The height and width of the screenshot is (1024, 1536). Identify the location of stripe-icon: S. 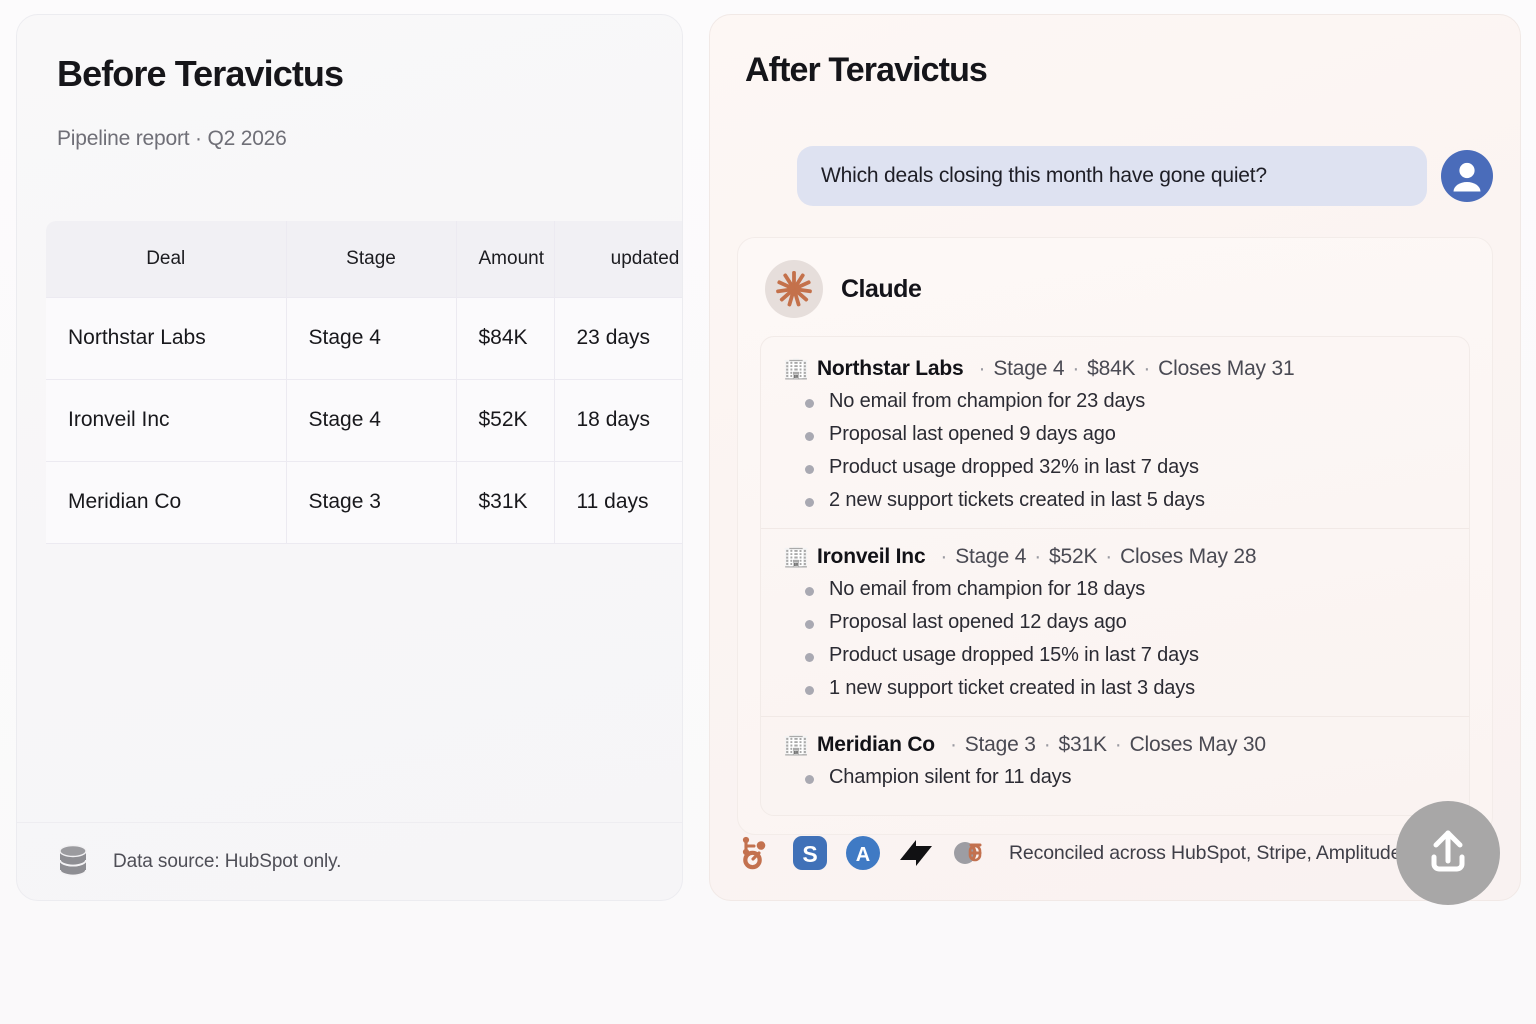
(810, 853).